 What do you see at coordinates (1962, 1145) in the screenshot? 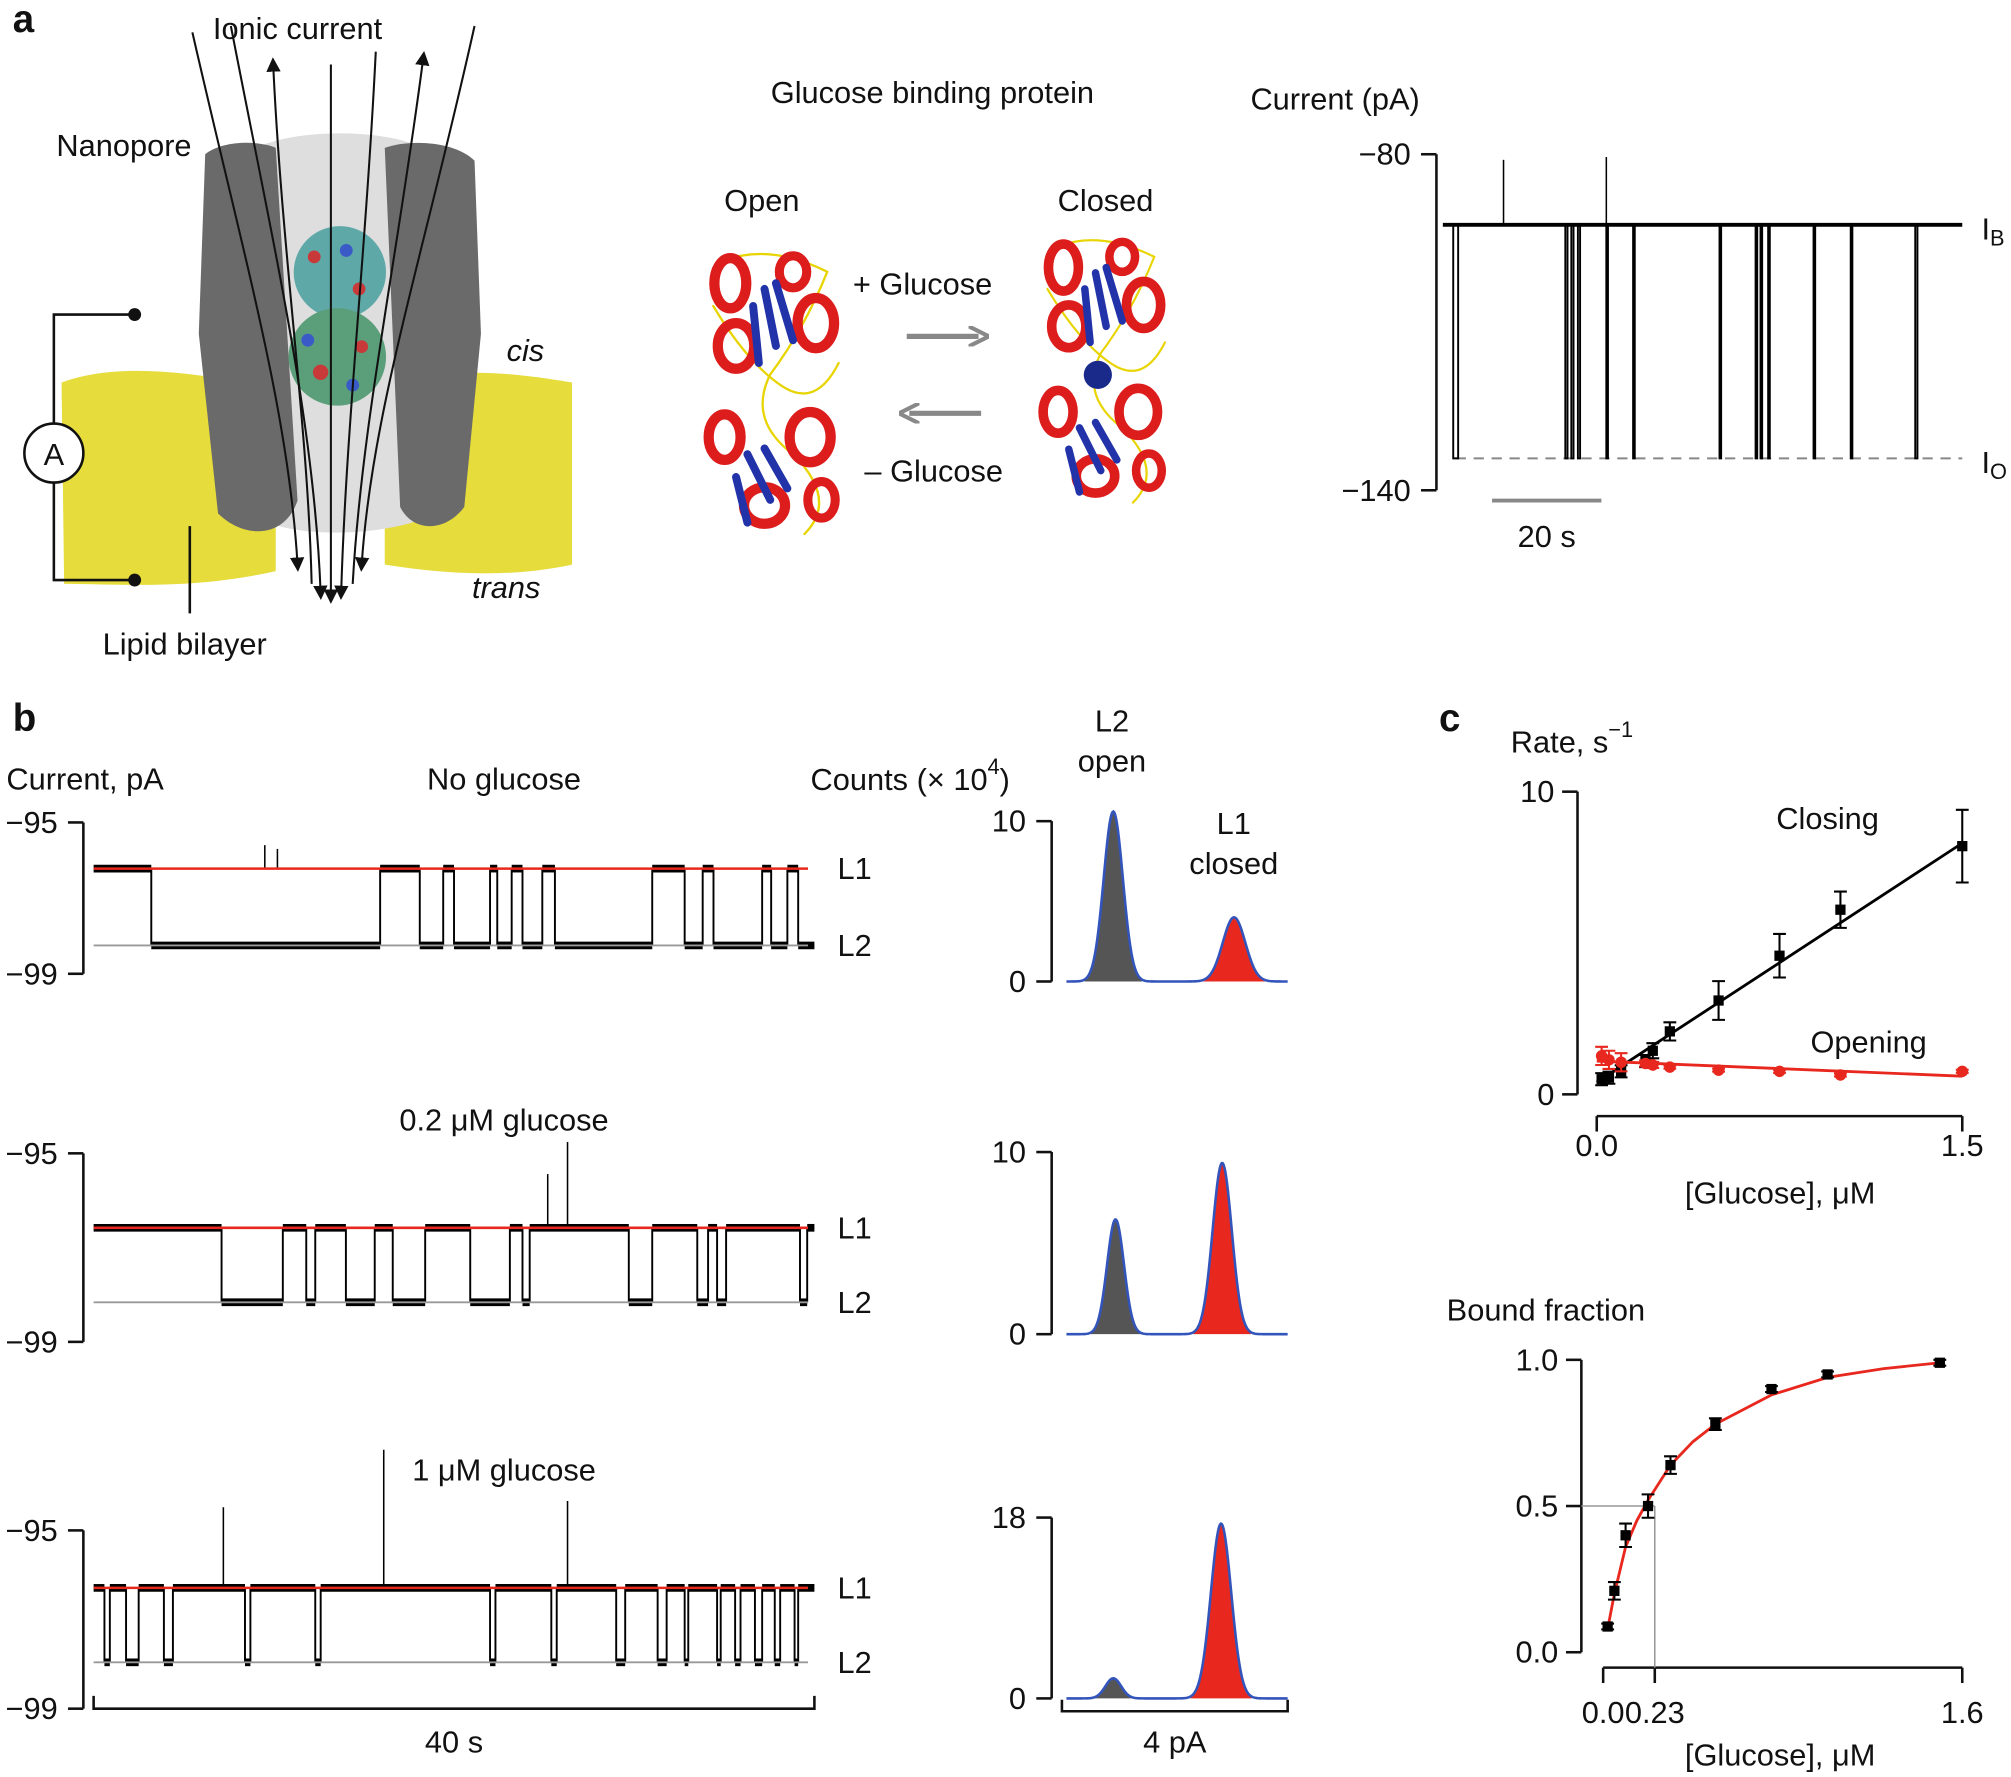
I see `x-tick-label: 1.5` at bounding box center [1962, 1145].